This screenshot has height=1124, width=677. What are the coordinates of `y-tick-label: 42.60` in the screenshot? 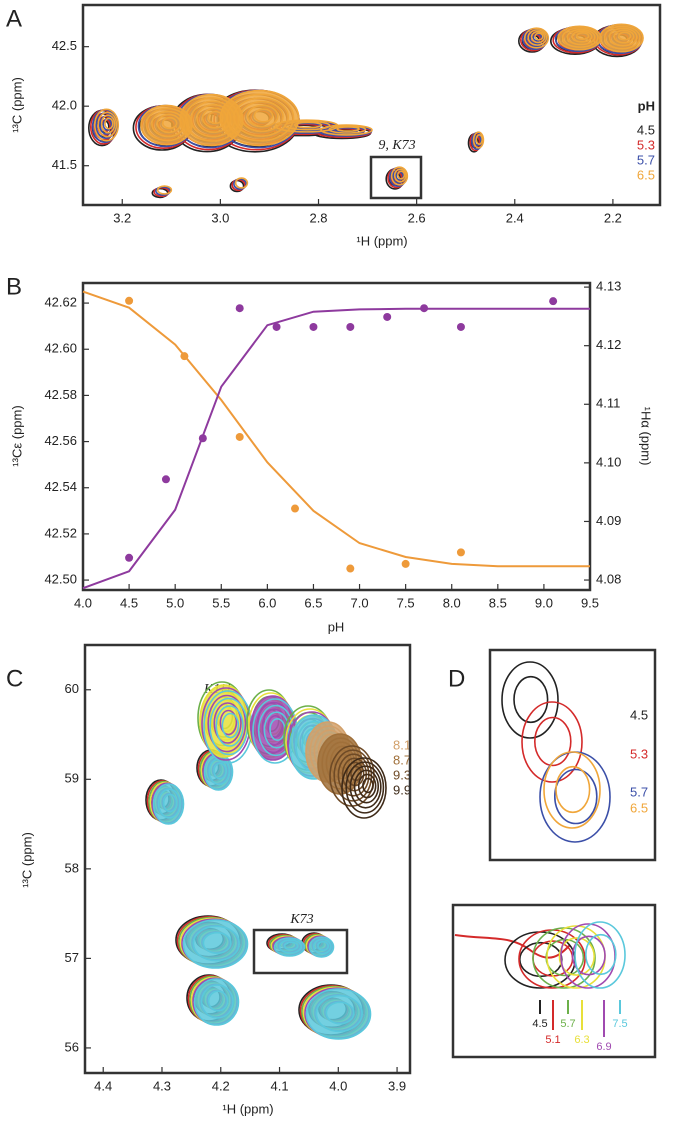 It's located at (60, 348).